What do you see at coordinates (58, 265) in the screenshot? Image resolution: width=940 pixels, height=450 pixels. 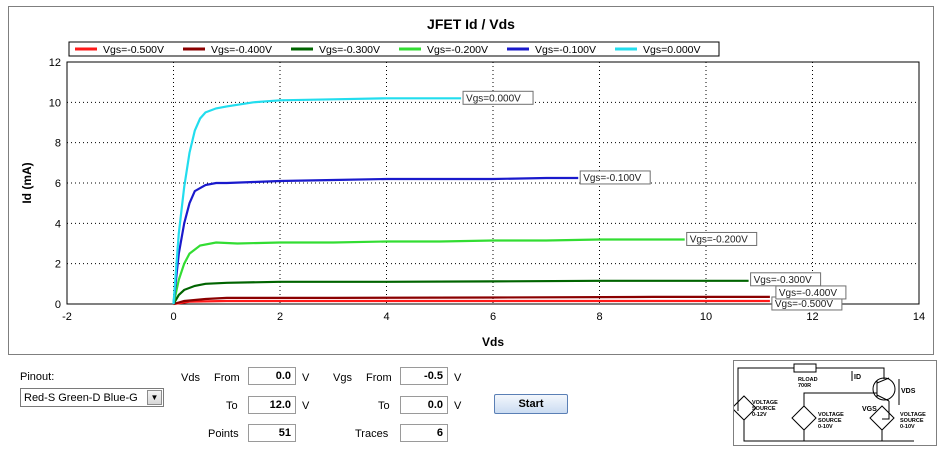 I see `y-tick-label: 2` at bounding box center [58, 265].